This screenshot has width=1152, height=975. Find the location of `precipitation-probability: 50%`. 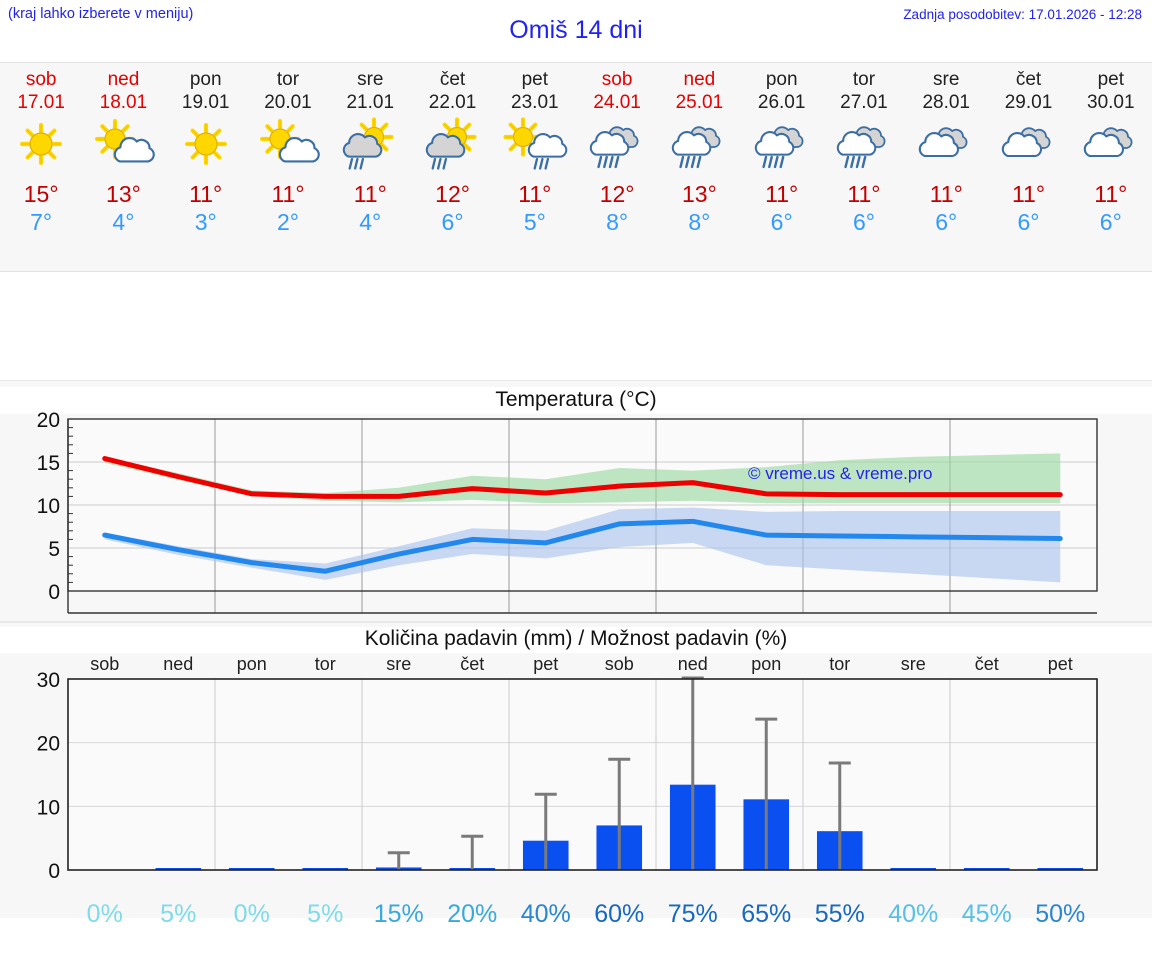

precipitation-probability: 50% is located at coordinates (1060, 914).